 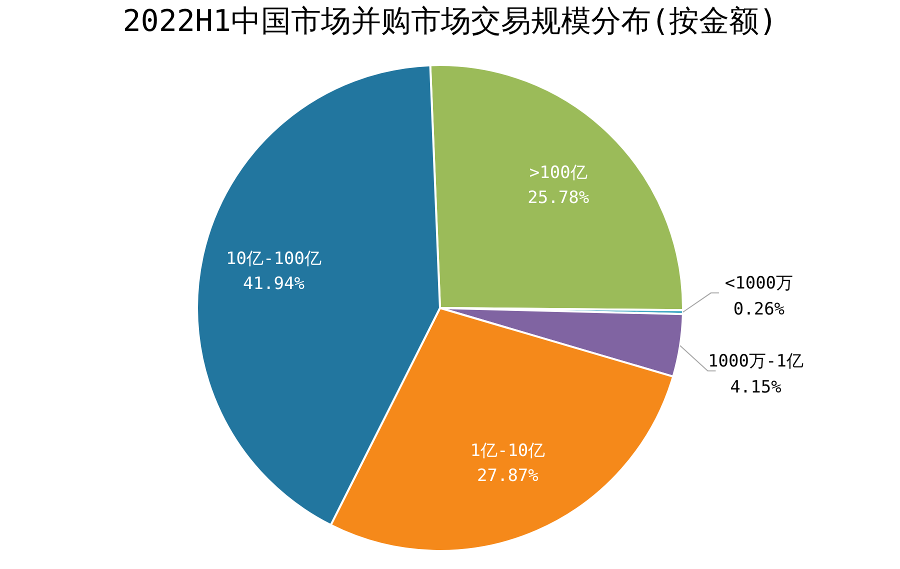 I want to click on slice-label: 10亿-100亿, so click(x=274, y=258).